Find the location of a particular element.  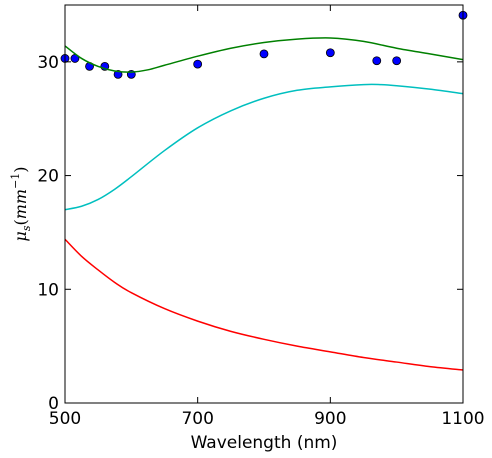

x-tick-label: 900 is located at coordinates (330, 419).